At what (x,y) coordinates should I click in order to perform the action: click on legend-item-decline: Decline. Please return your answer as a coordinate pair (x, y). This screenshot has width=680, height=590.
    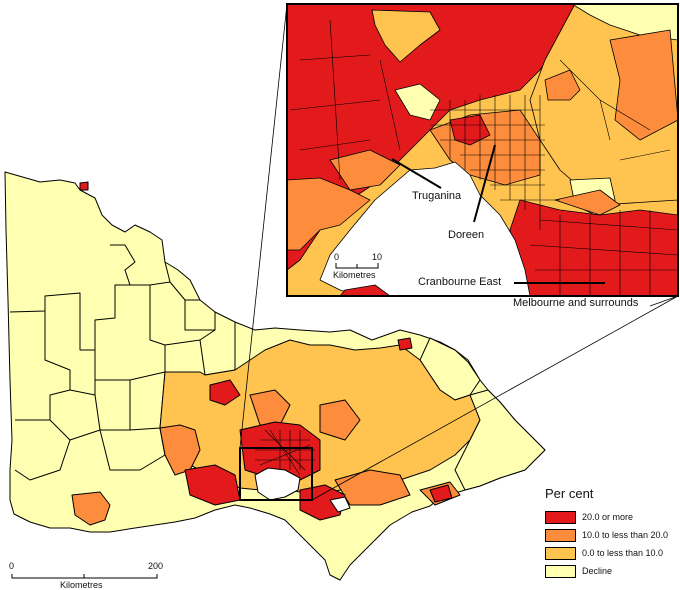
    Looking at the image, I should click on (612, 571).